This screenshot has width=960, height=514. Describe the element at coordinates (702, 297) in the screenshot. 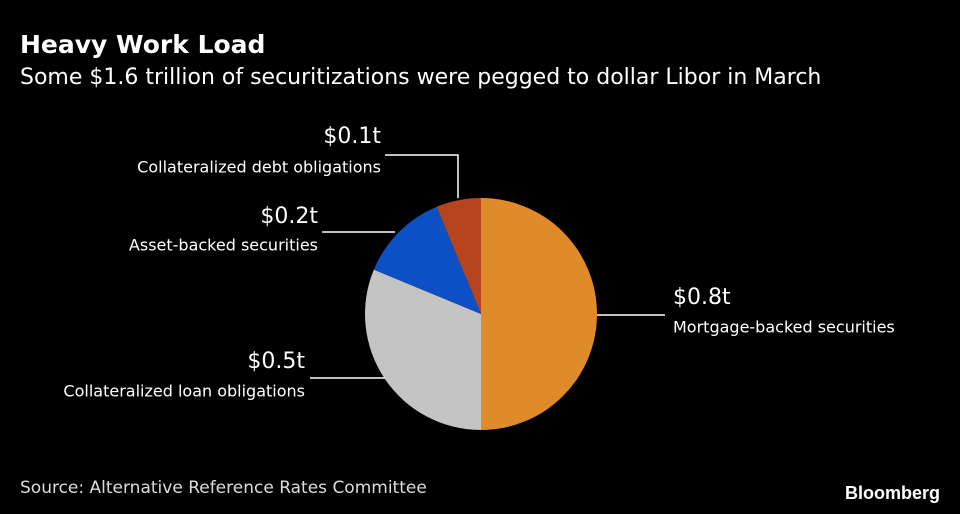

I see `value-label: $0.8t` at that location.